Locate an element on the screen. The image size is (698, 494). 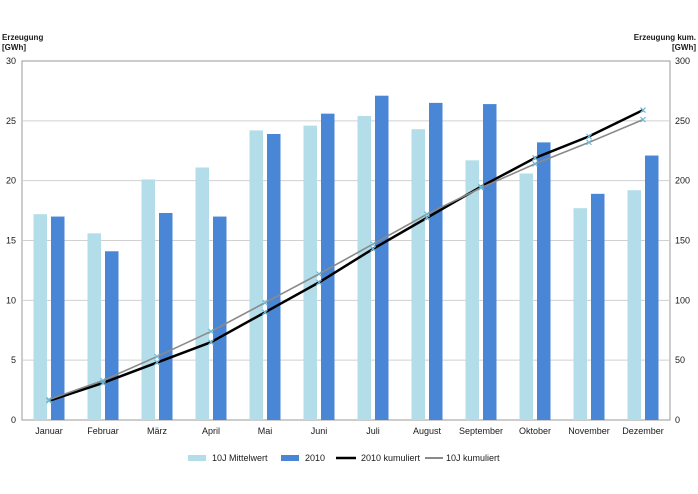
left-axis-title-line2: [GWh] is located at coordinates (14, 47).